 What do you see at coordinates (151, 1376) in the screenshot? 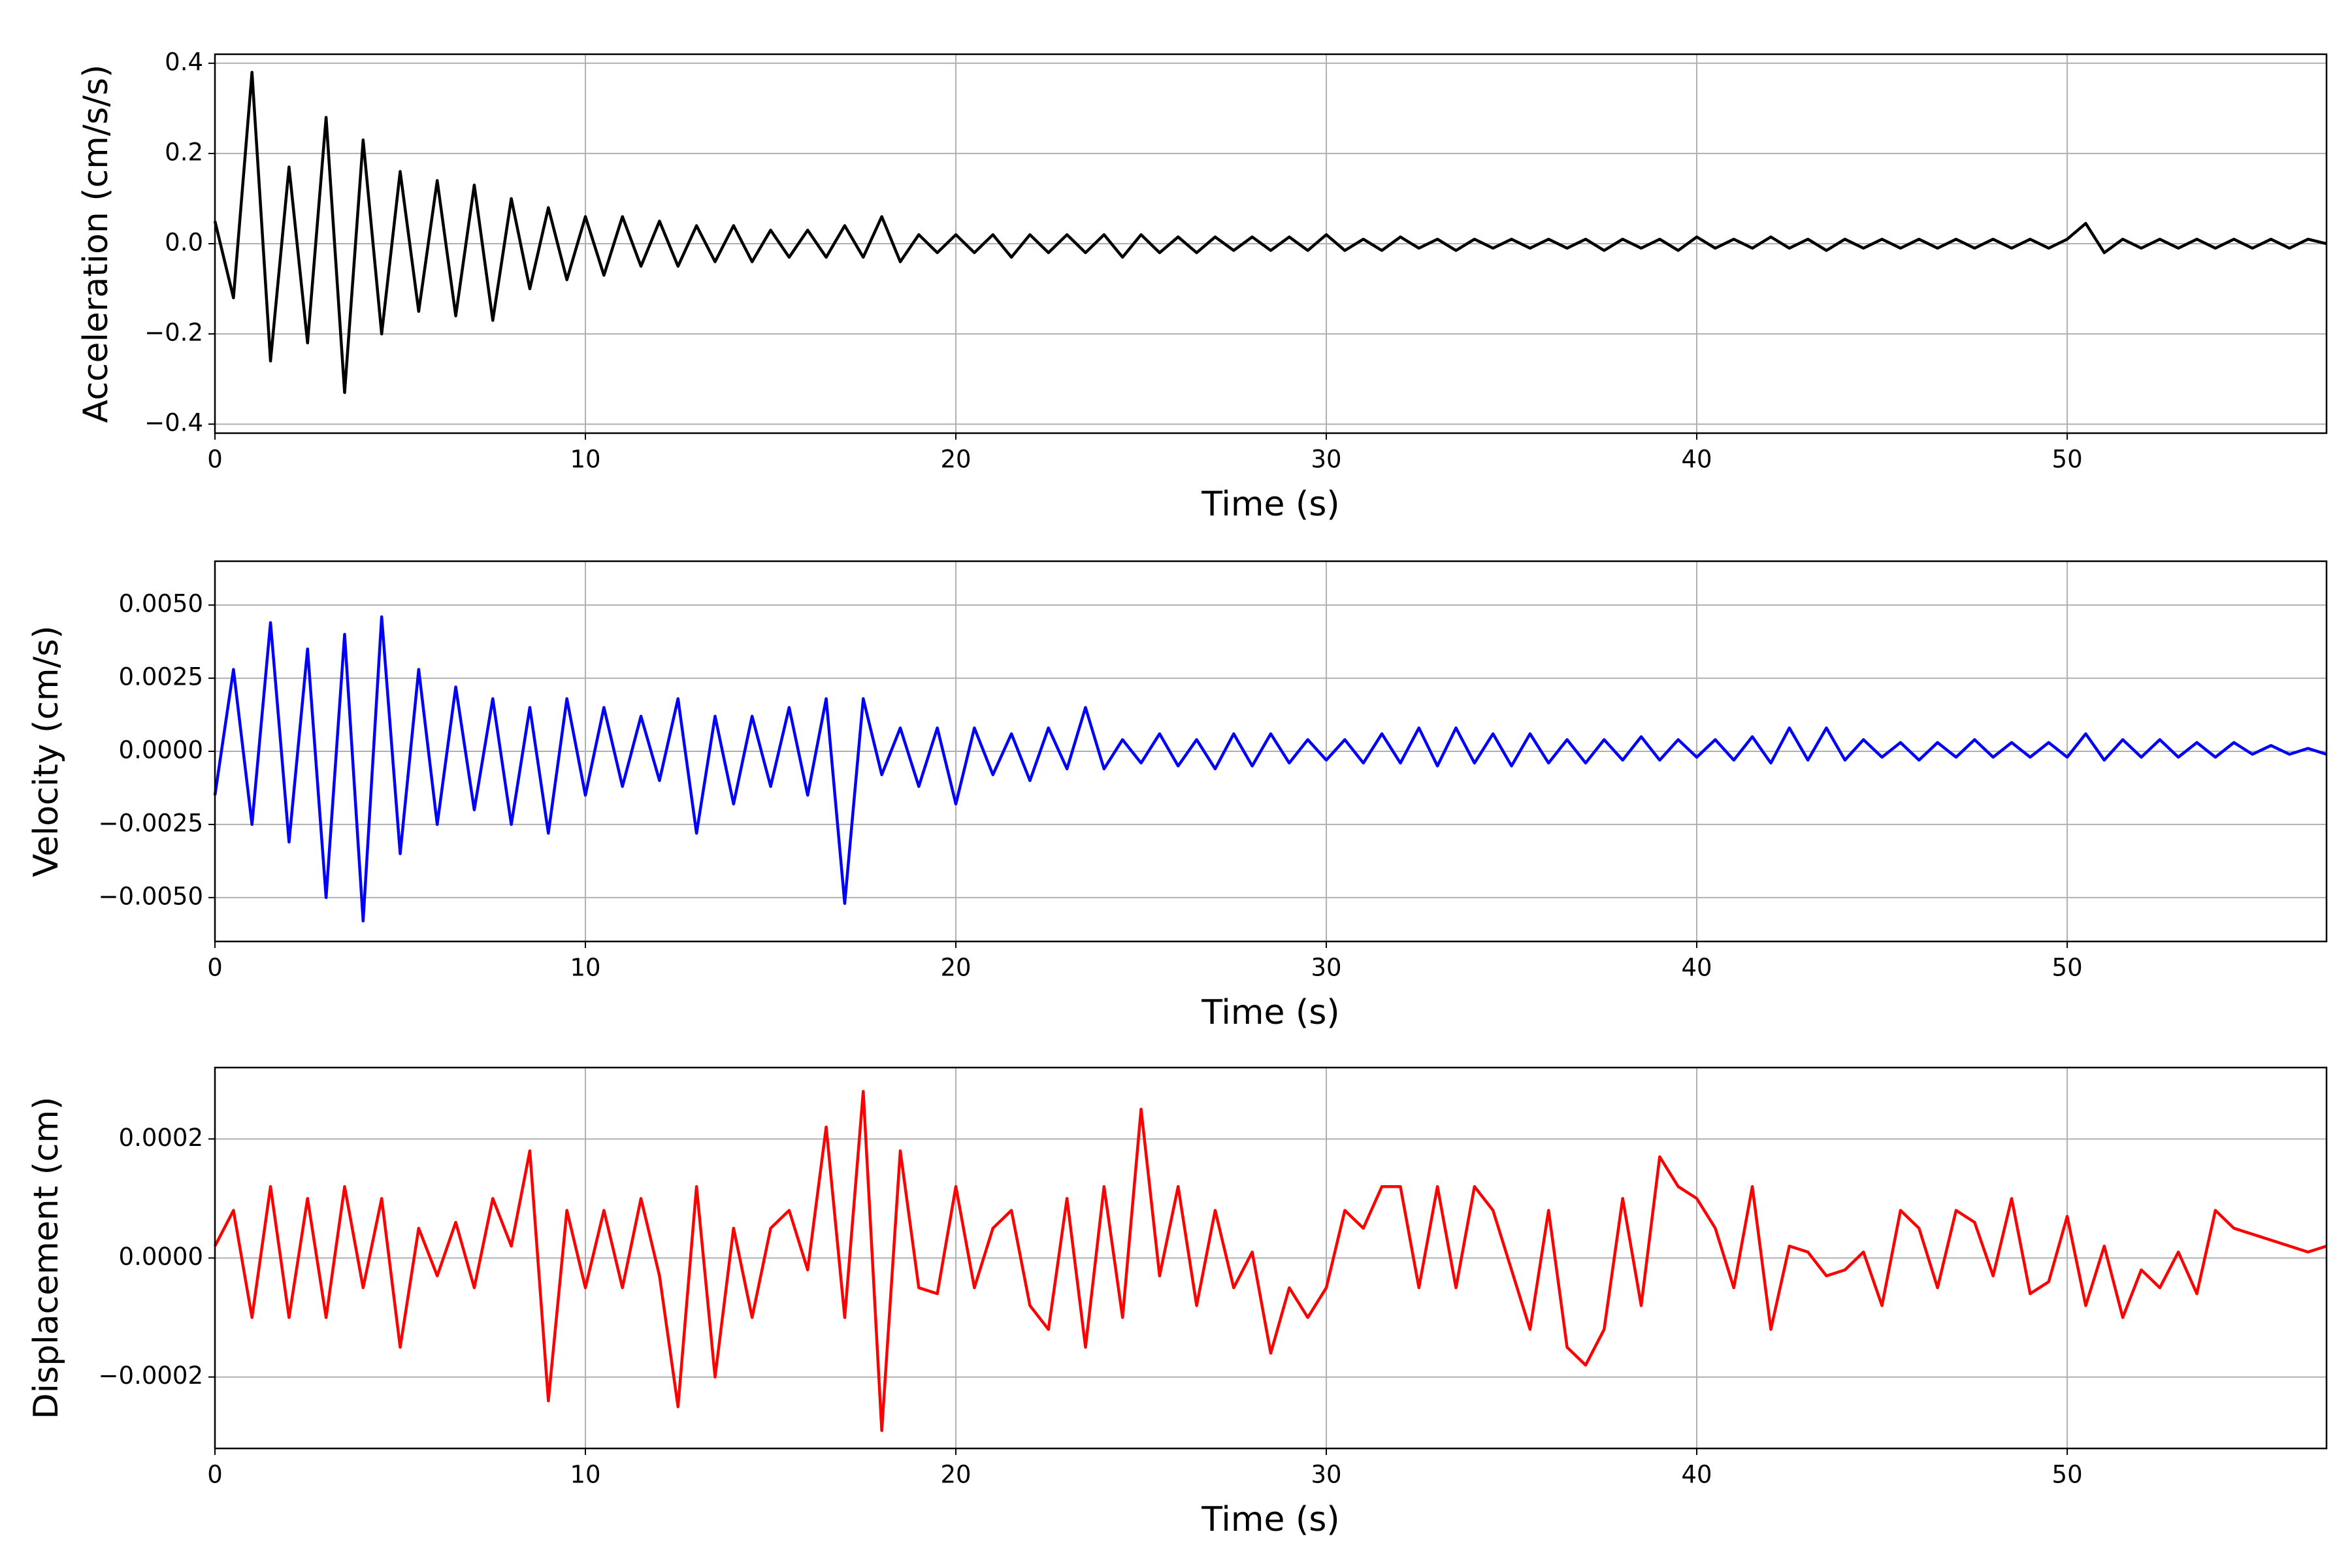
I see `y-tick-label: −0.0002` at bounding box center [151, 1376].